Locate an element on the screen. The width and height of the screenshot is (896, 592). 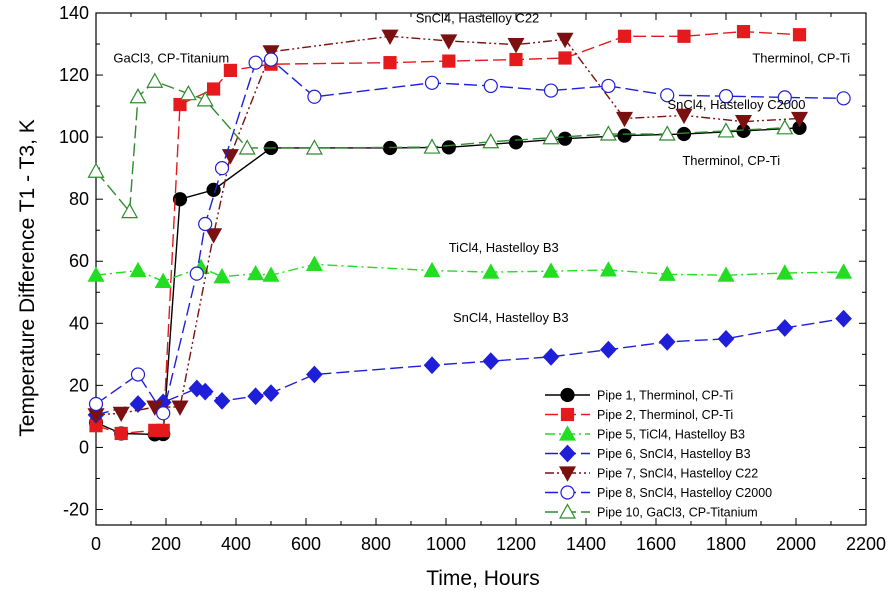
x-tick-label: 2000 is located at coordinates (796, 544).